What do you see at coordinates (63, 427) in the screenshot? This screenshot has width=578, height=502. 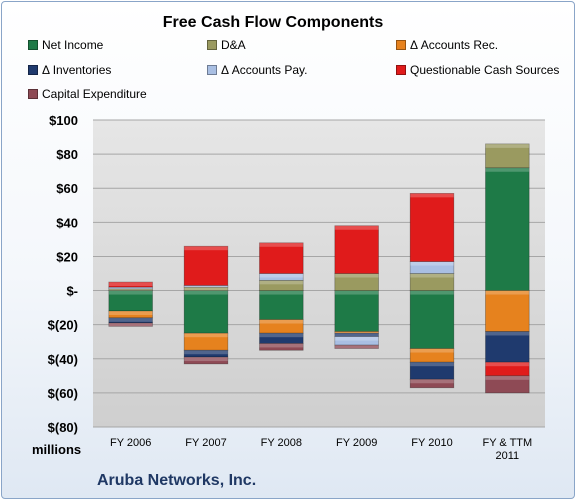 I see `y-tick-label: $(80)` at bounding box center [63, 427].